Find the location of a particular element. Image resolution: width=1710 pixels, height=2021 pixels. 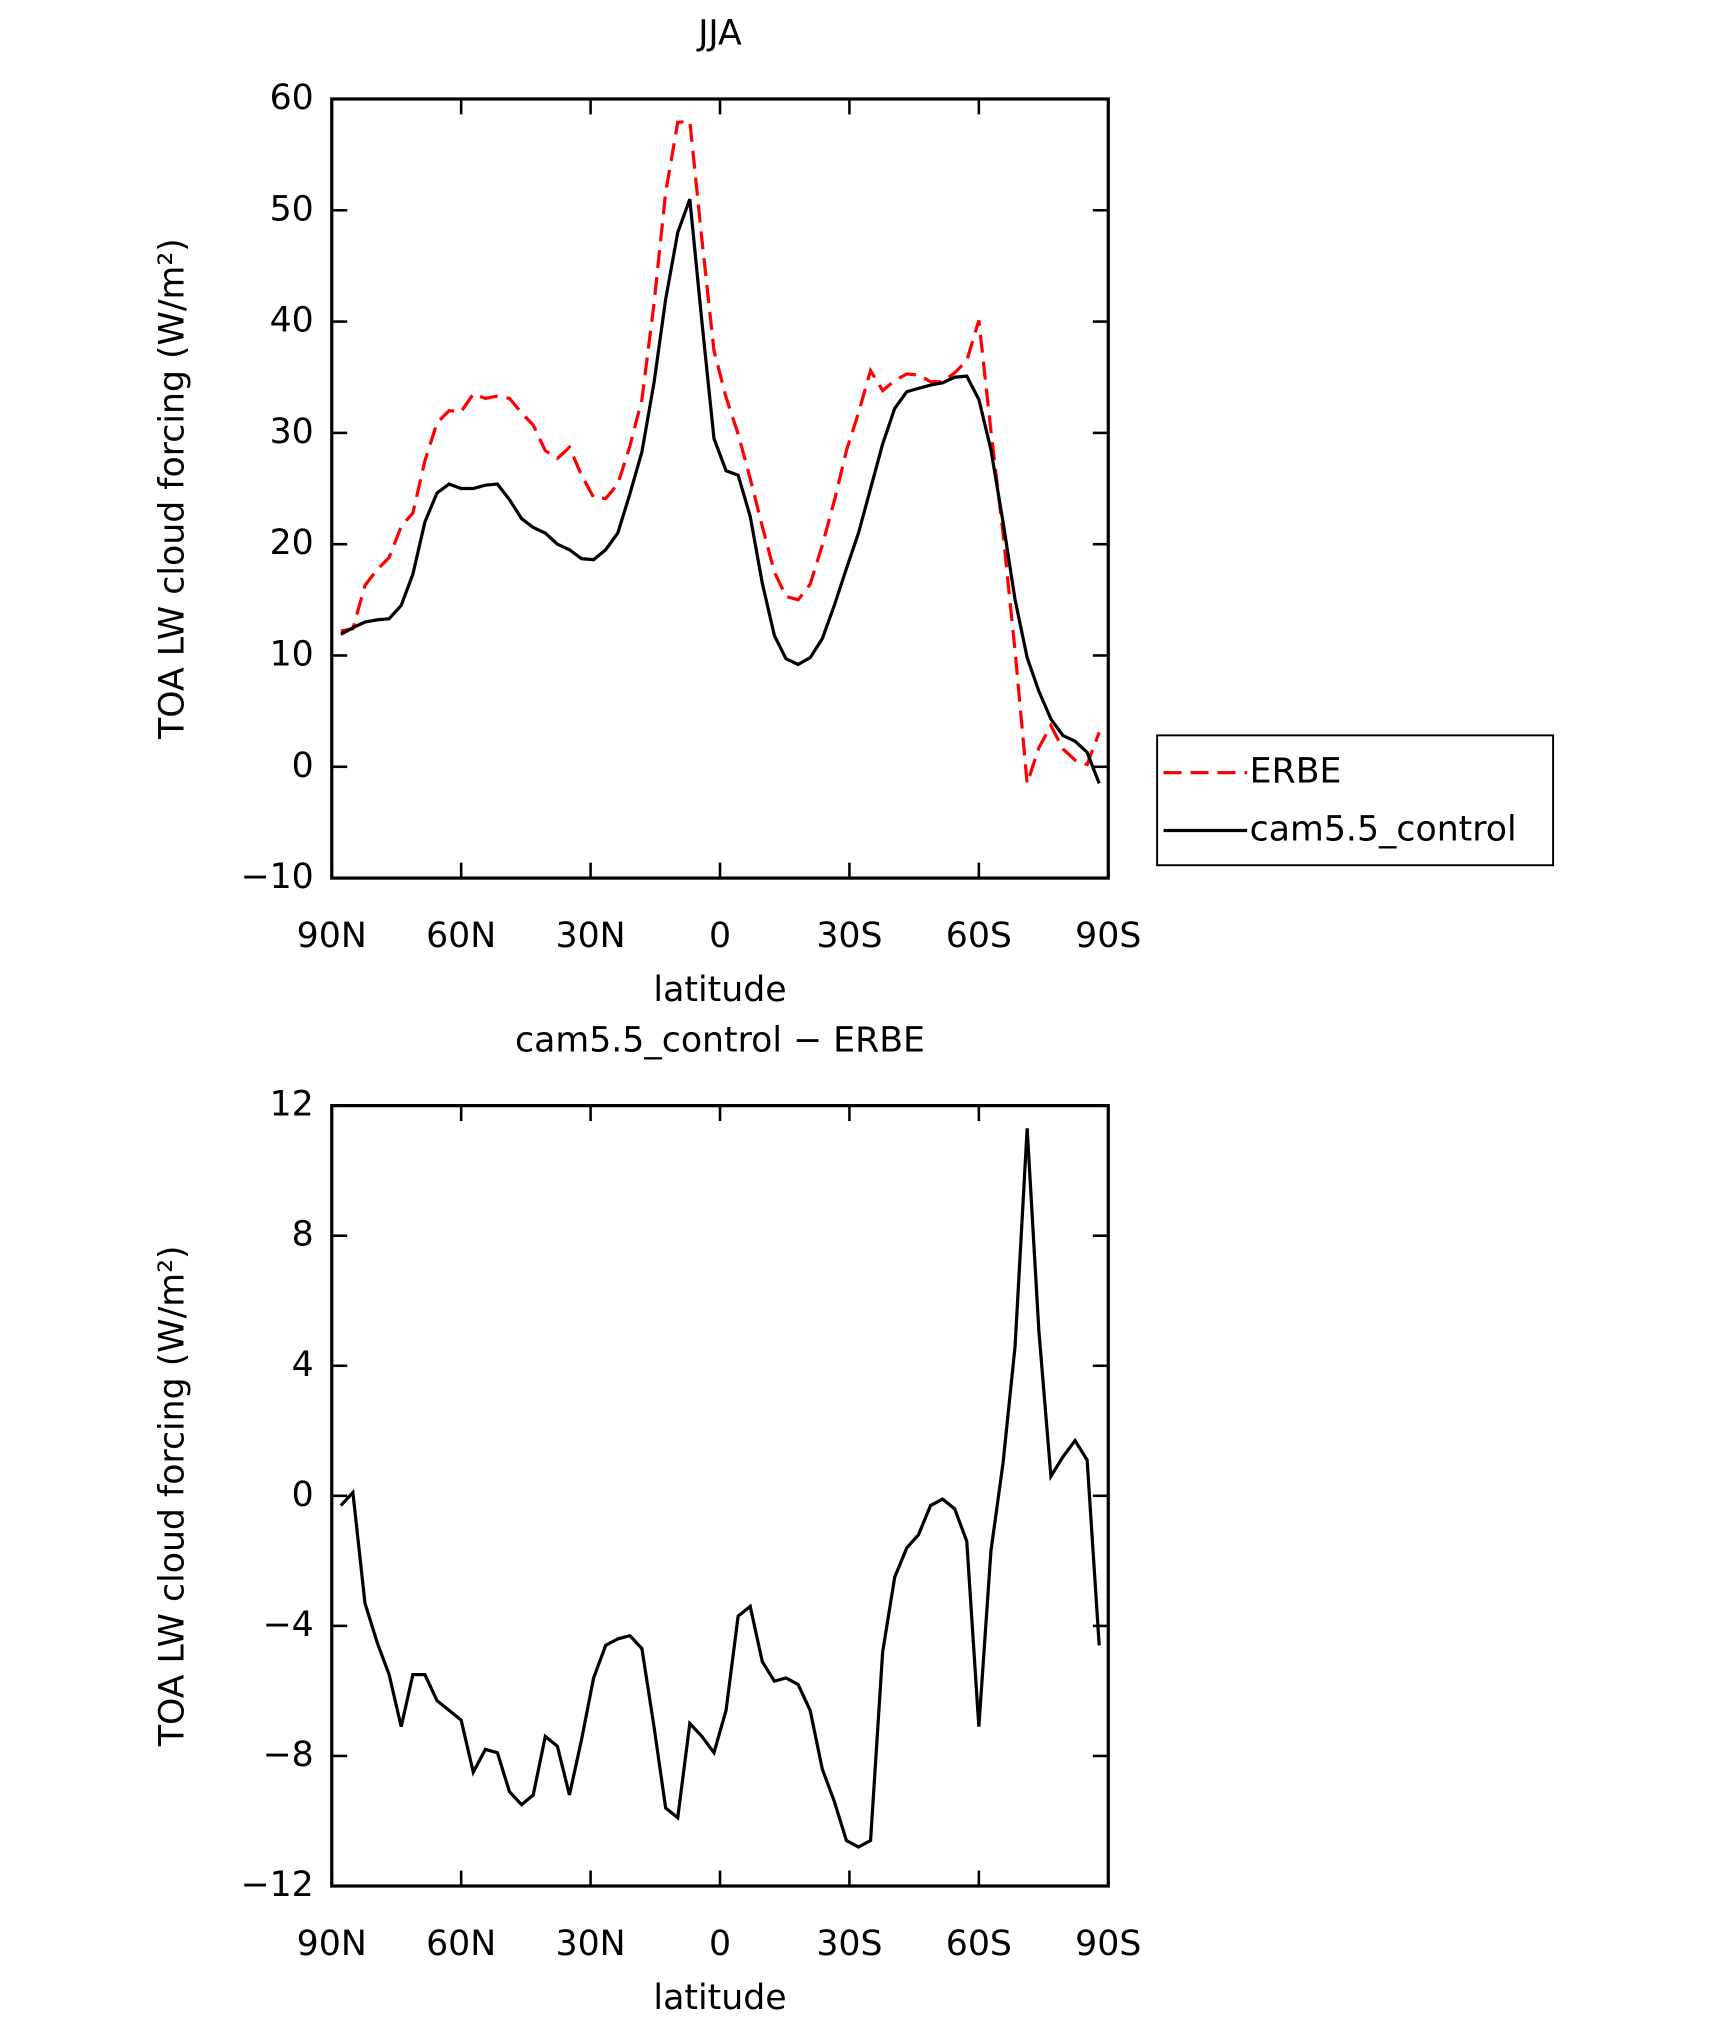

y-tick-label: 30 is located at coordinates (292, 432).